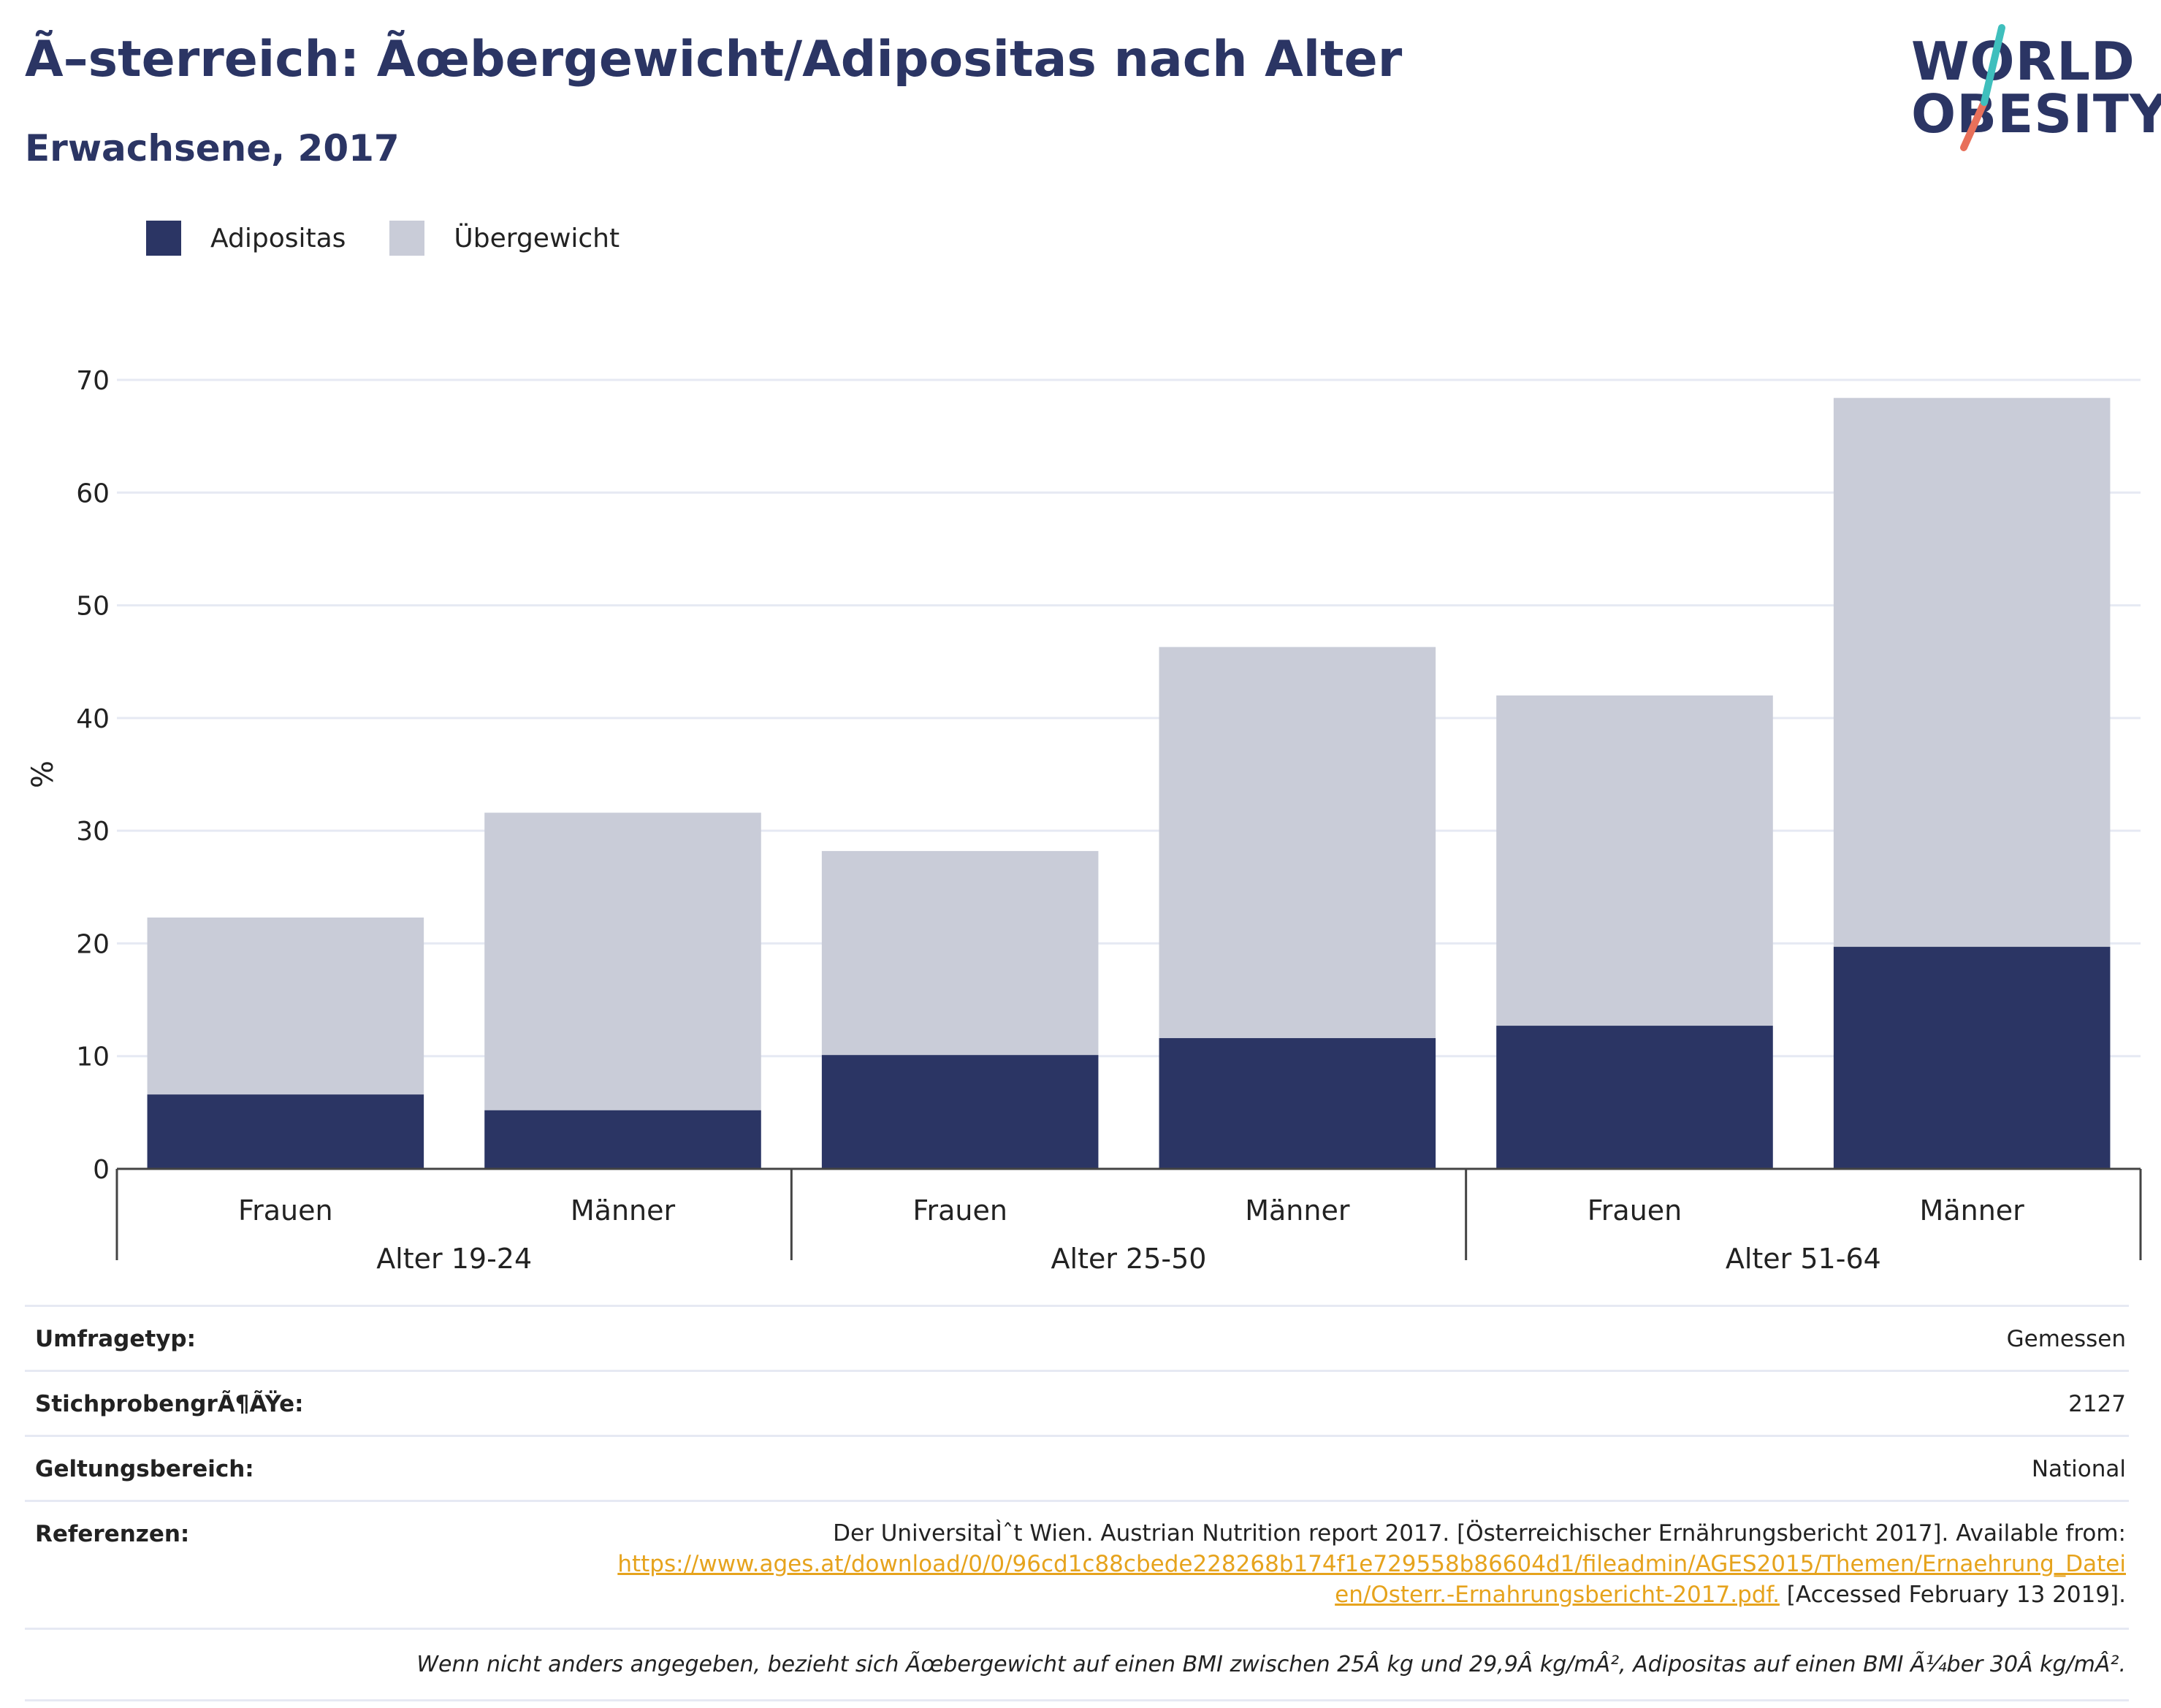  What do you see at coordinates (93, 832) in the screenshot?
I see `y-tick-label: 30` at bounding box center [93, 832].